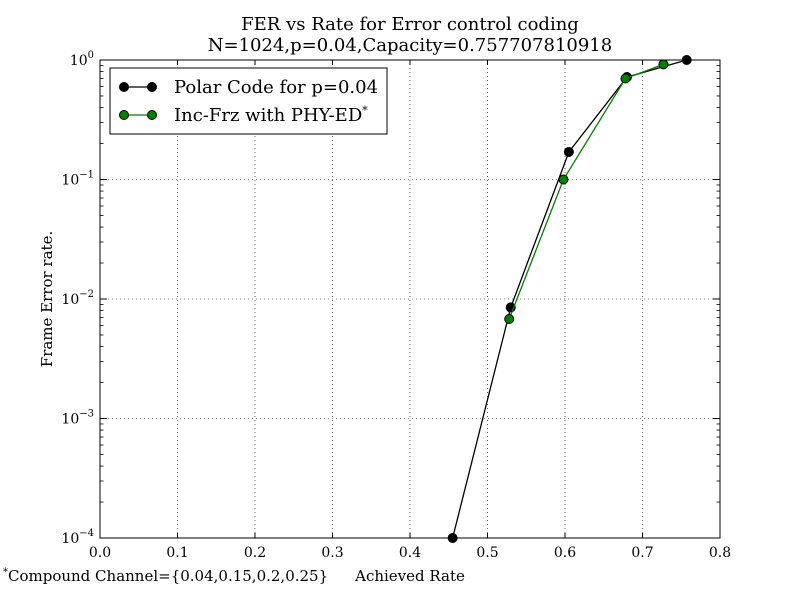  I want to click on x-tick-label: 0.4, so click(410, 553).